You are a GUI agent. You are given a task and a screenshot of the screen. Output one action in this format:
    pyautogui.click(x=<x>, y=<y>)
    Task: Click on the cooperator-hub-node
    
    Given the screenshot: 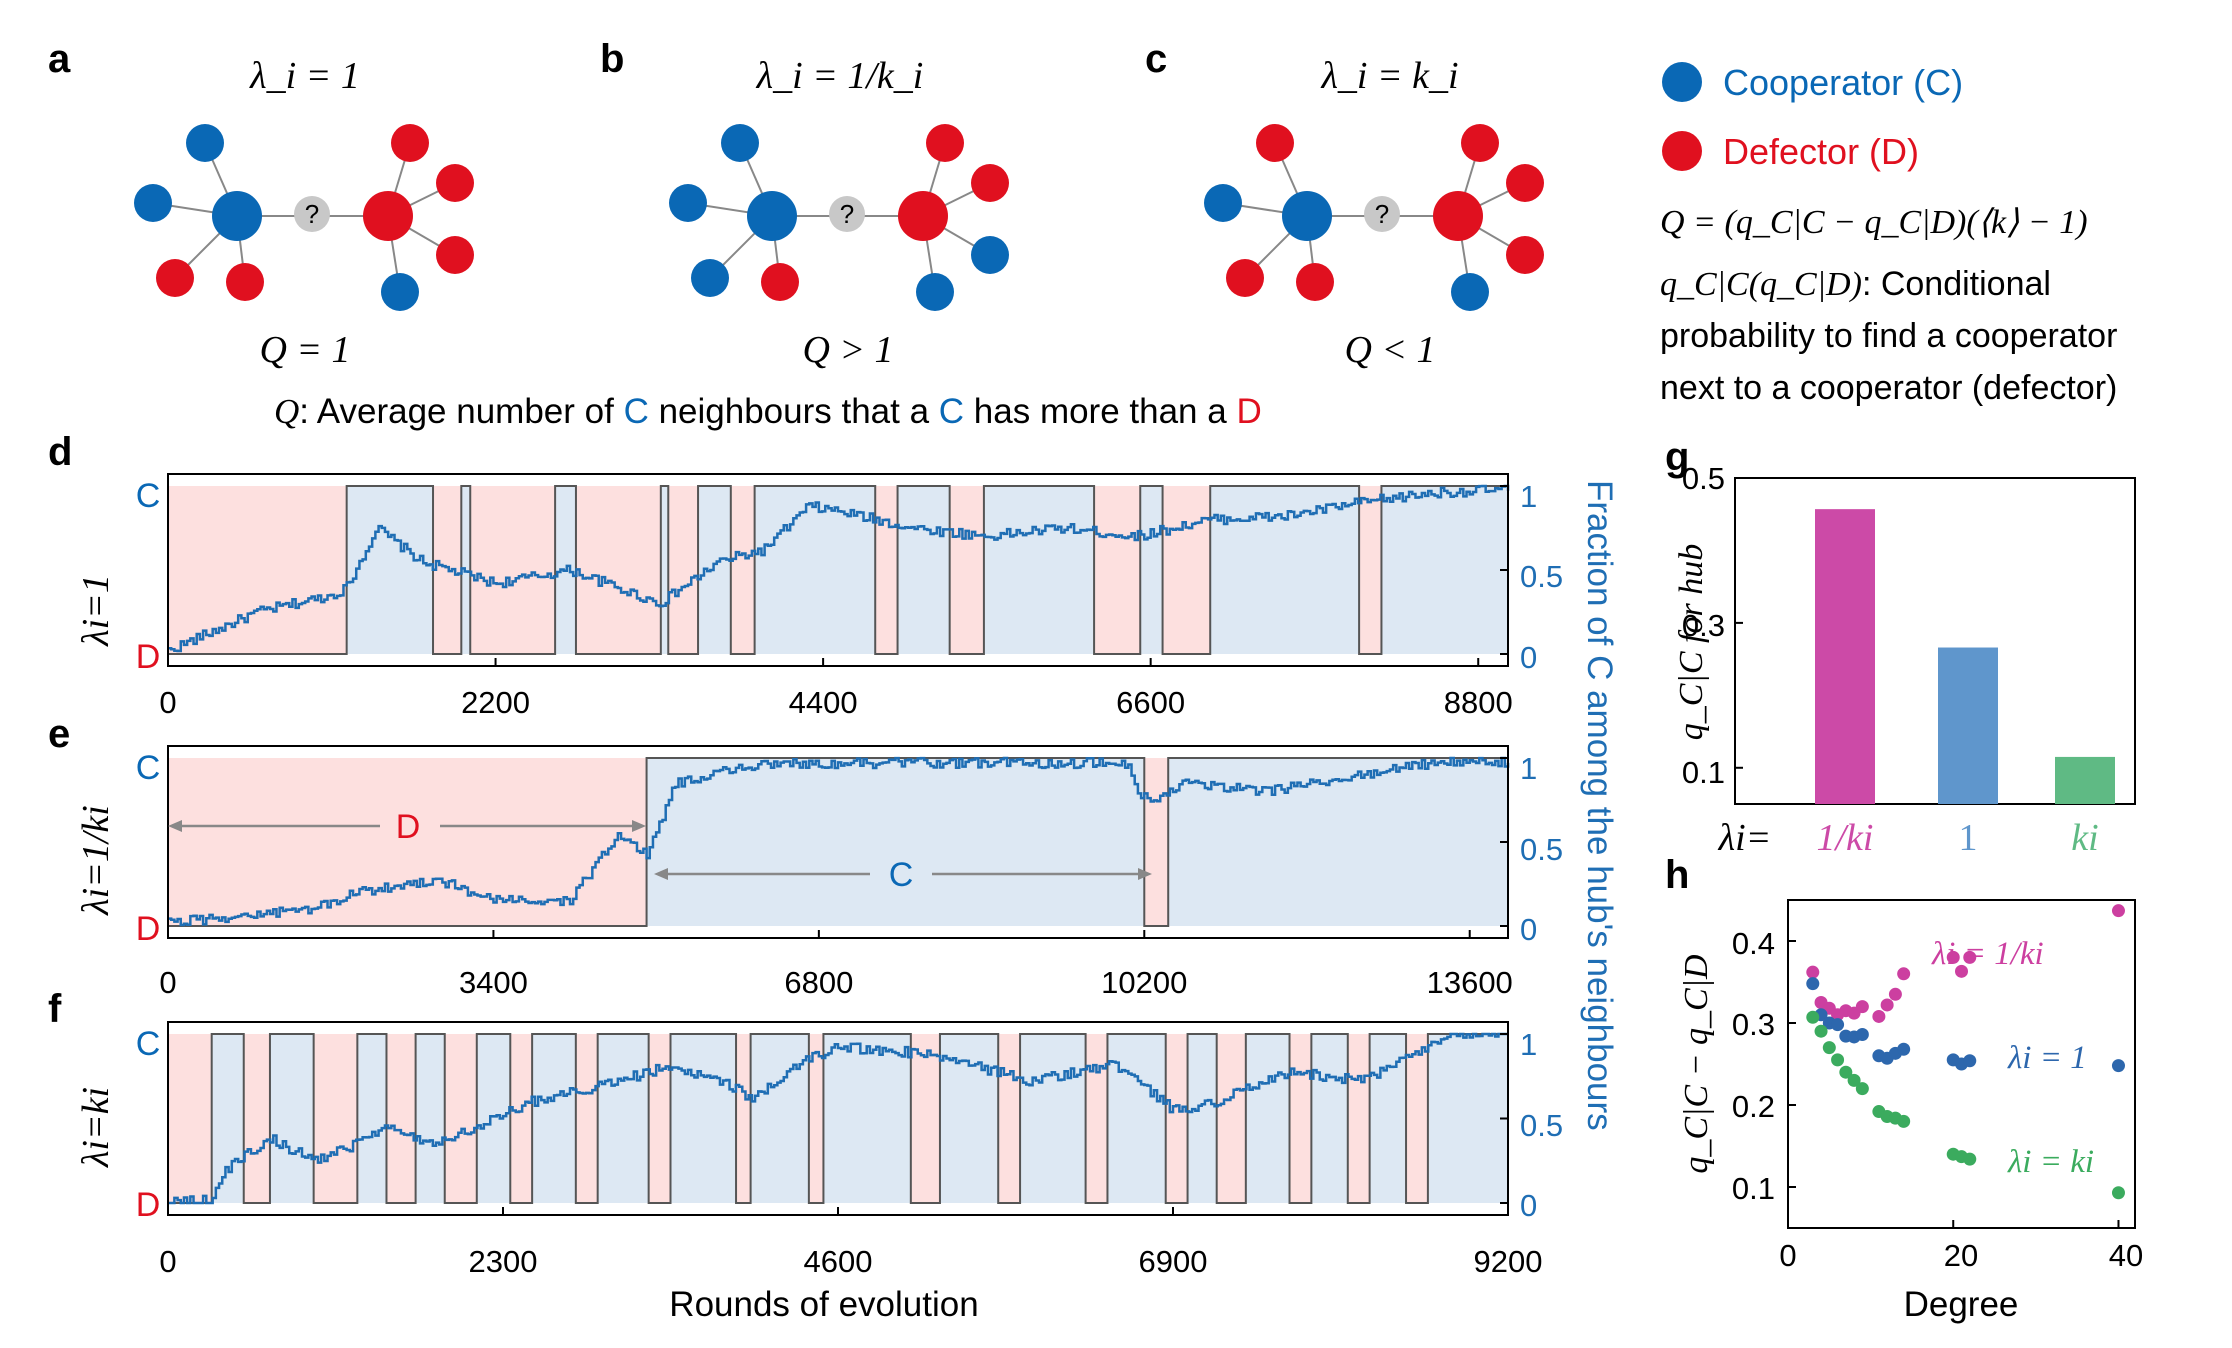 What is the action you would take?
    pyautogui.click(x=772, y=216)
    